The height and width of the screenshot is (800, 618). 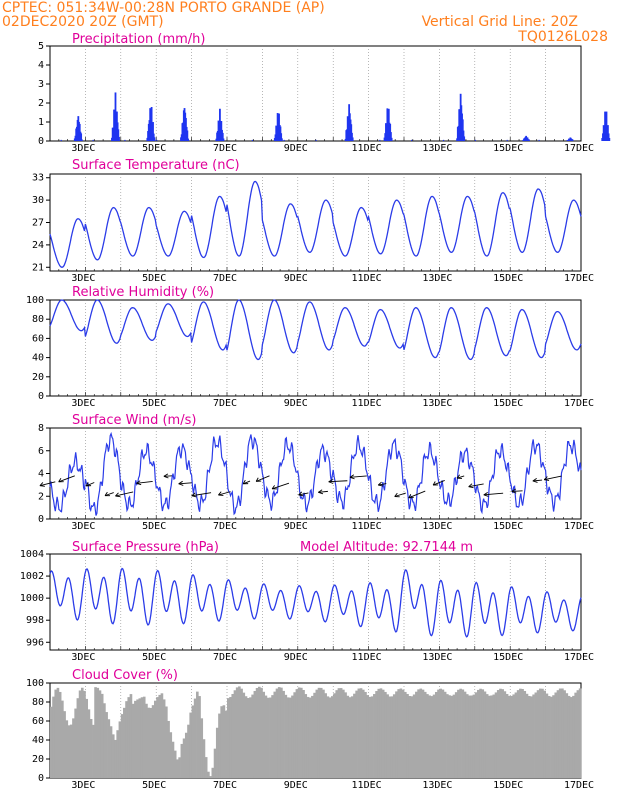 What do you see at coordinates (83, 526) in the screenshot?
I see `x-tick-label: 3DEC` at bounding box center [83, 526].